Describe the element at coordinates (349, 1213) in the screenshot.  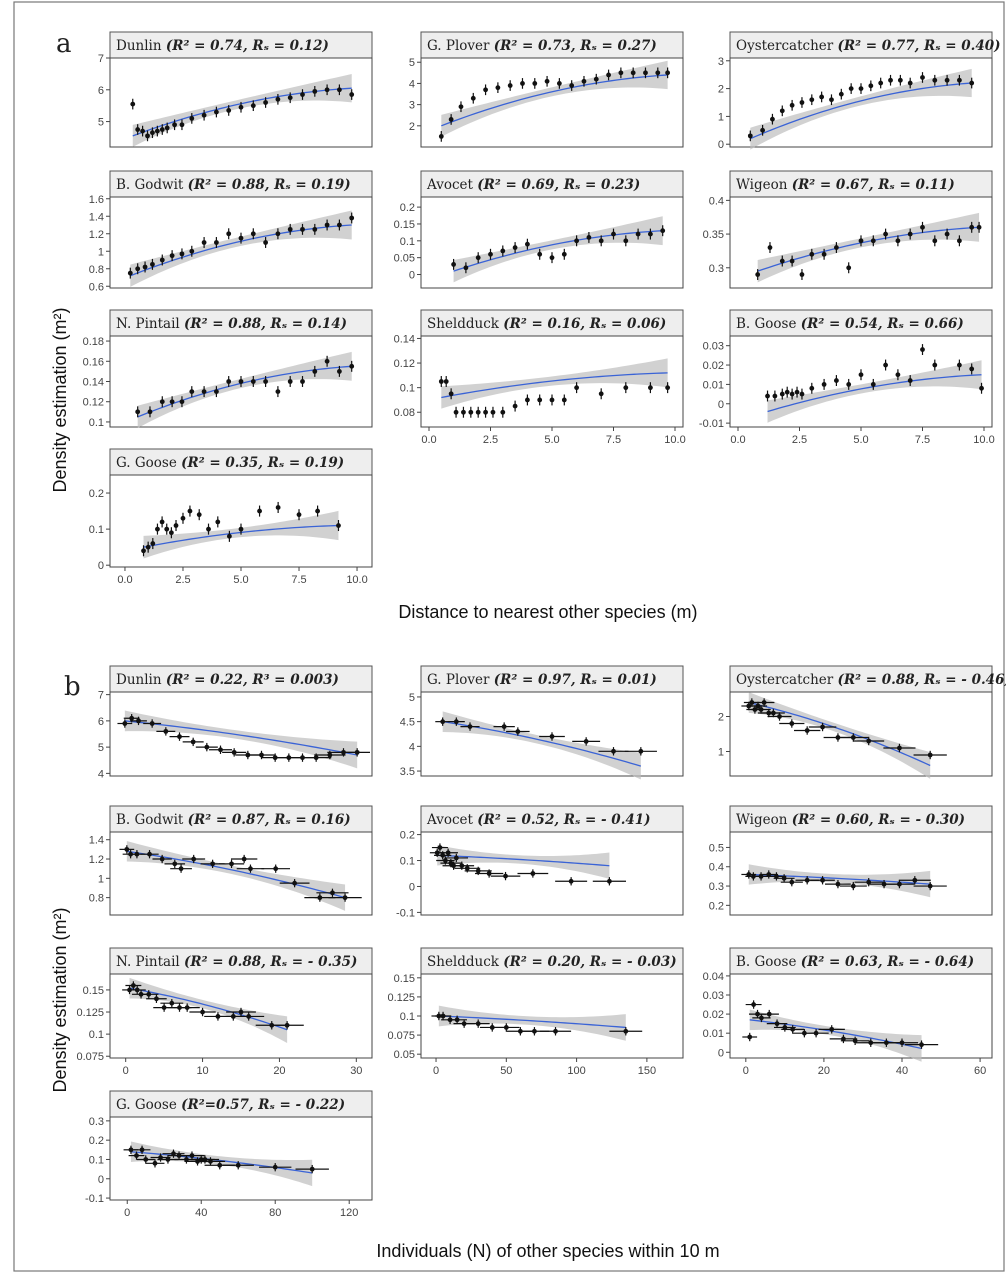
I see `x-tick-label: 120` at that location.